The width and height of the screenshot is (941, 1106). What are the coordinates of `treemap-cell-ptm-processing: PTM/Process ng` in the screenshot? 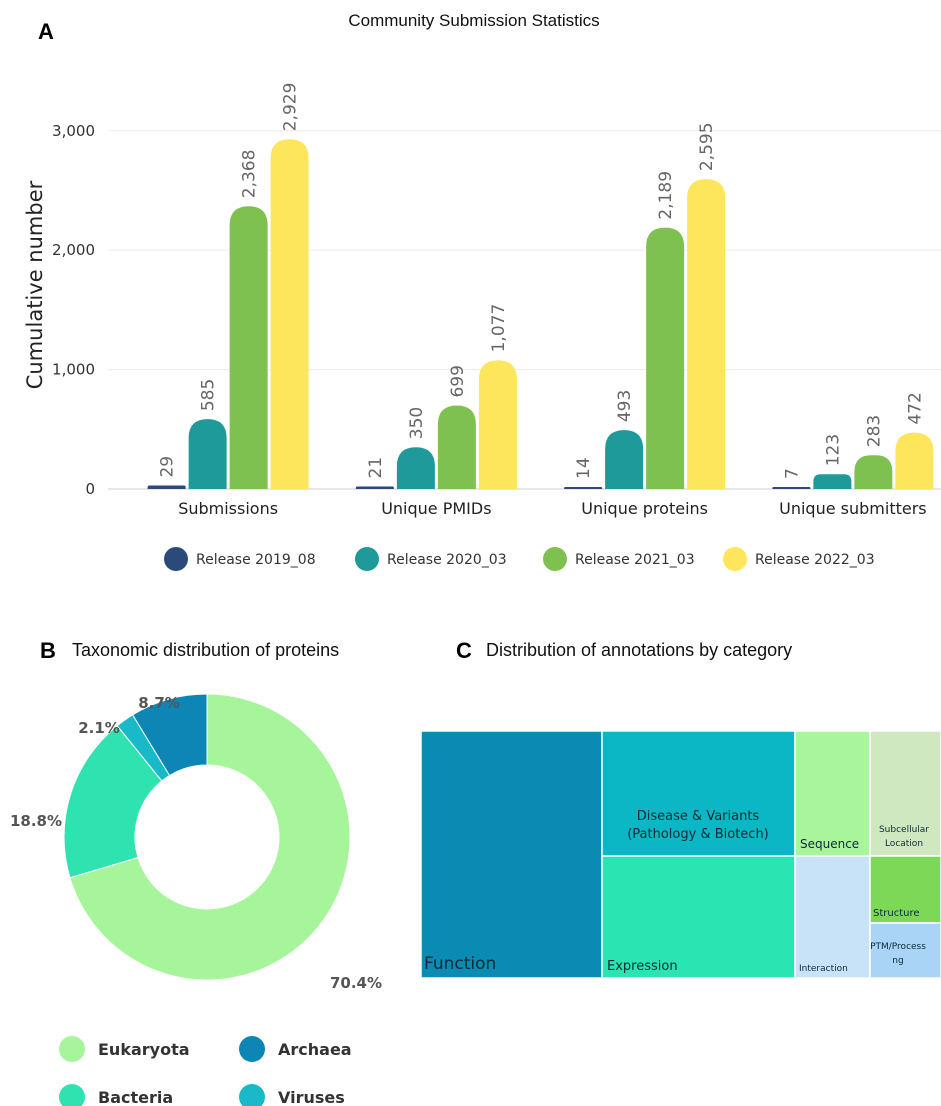 It's located at (905, 950).